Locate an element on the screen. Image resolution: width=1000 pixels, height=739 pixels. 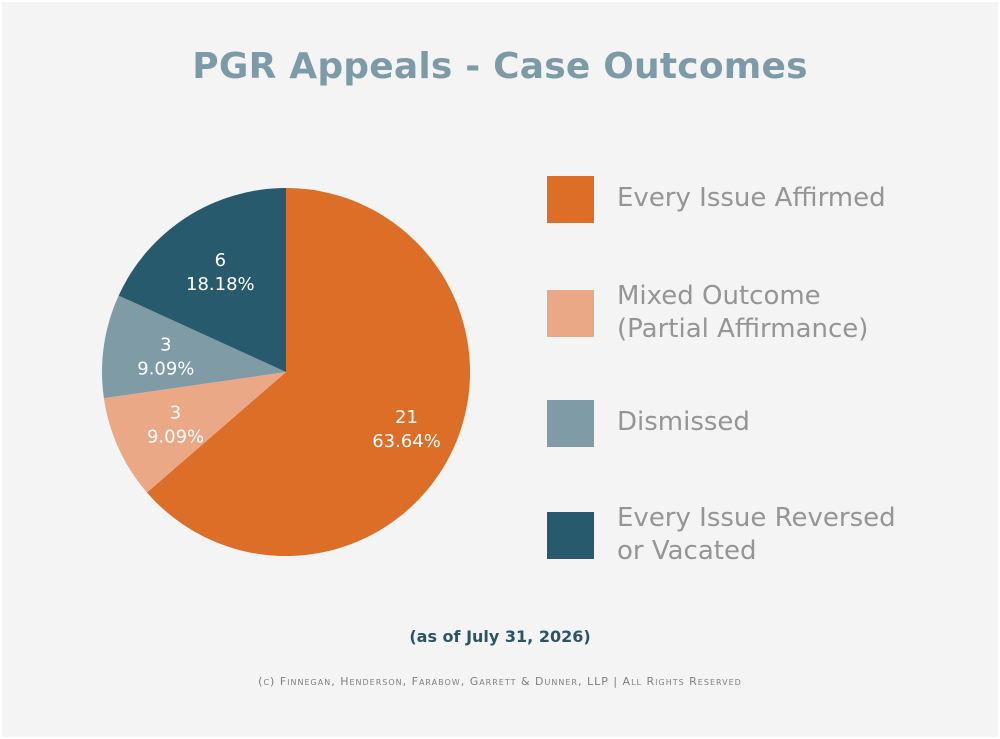
slice-value-label-every-issue-reversed: 6 is located at coordinates (220, 260).